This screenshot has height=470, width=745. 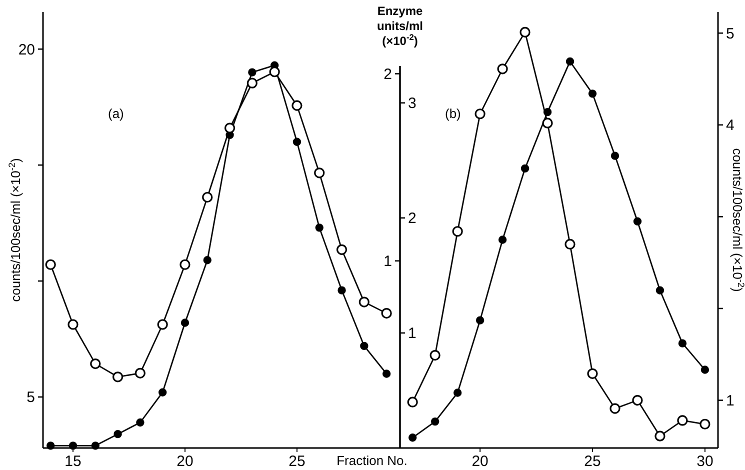 I want to click on x-tick-label: 30, so click(x=705, y=461).